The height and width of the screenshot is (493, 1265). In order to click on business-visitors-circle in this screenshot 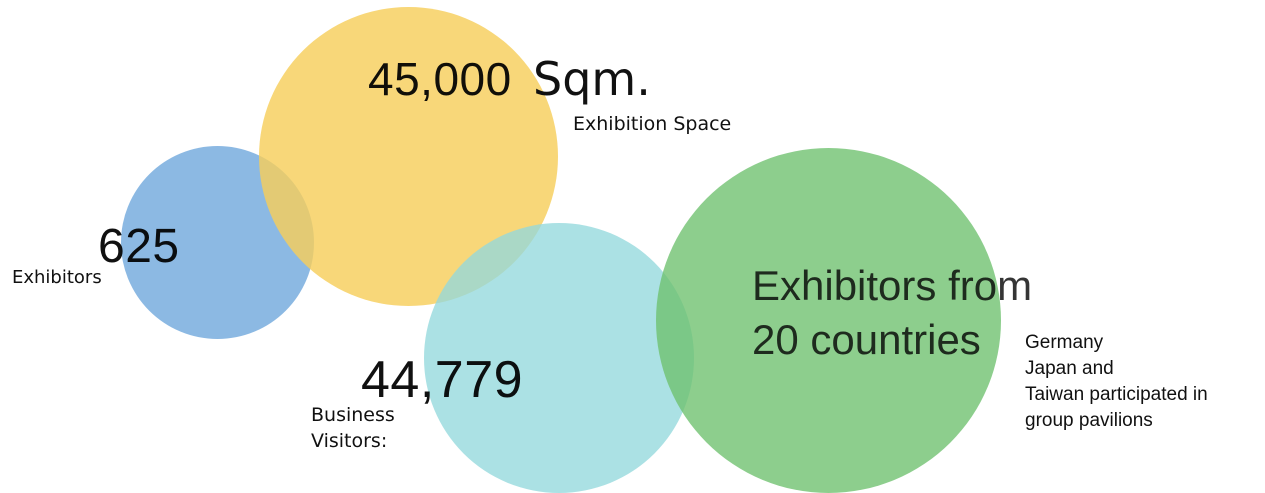, I will do `click(559, 358)`.